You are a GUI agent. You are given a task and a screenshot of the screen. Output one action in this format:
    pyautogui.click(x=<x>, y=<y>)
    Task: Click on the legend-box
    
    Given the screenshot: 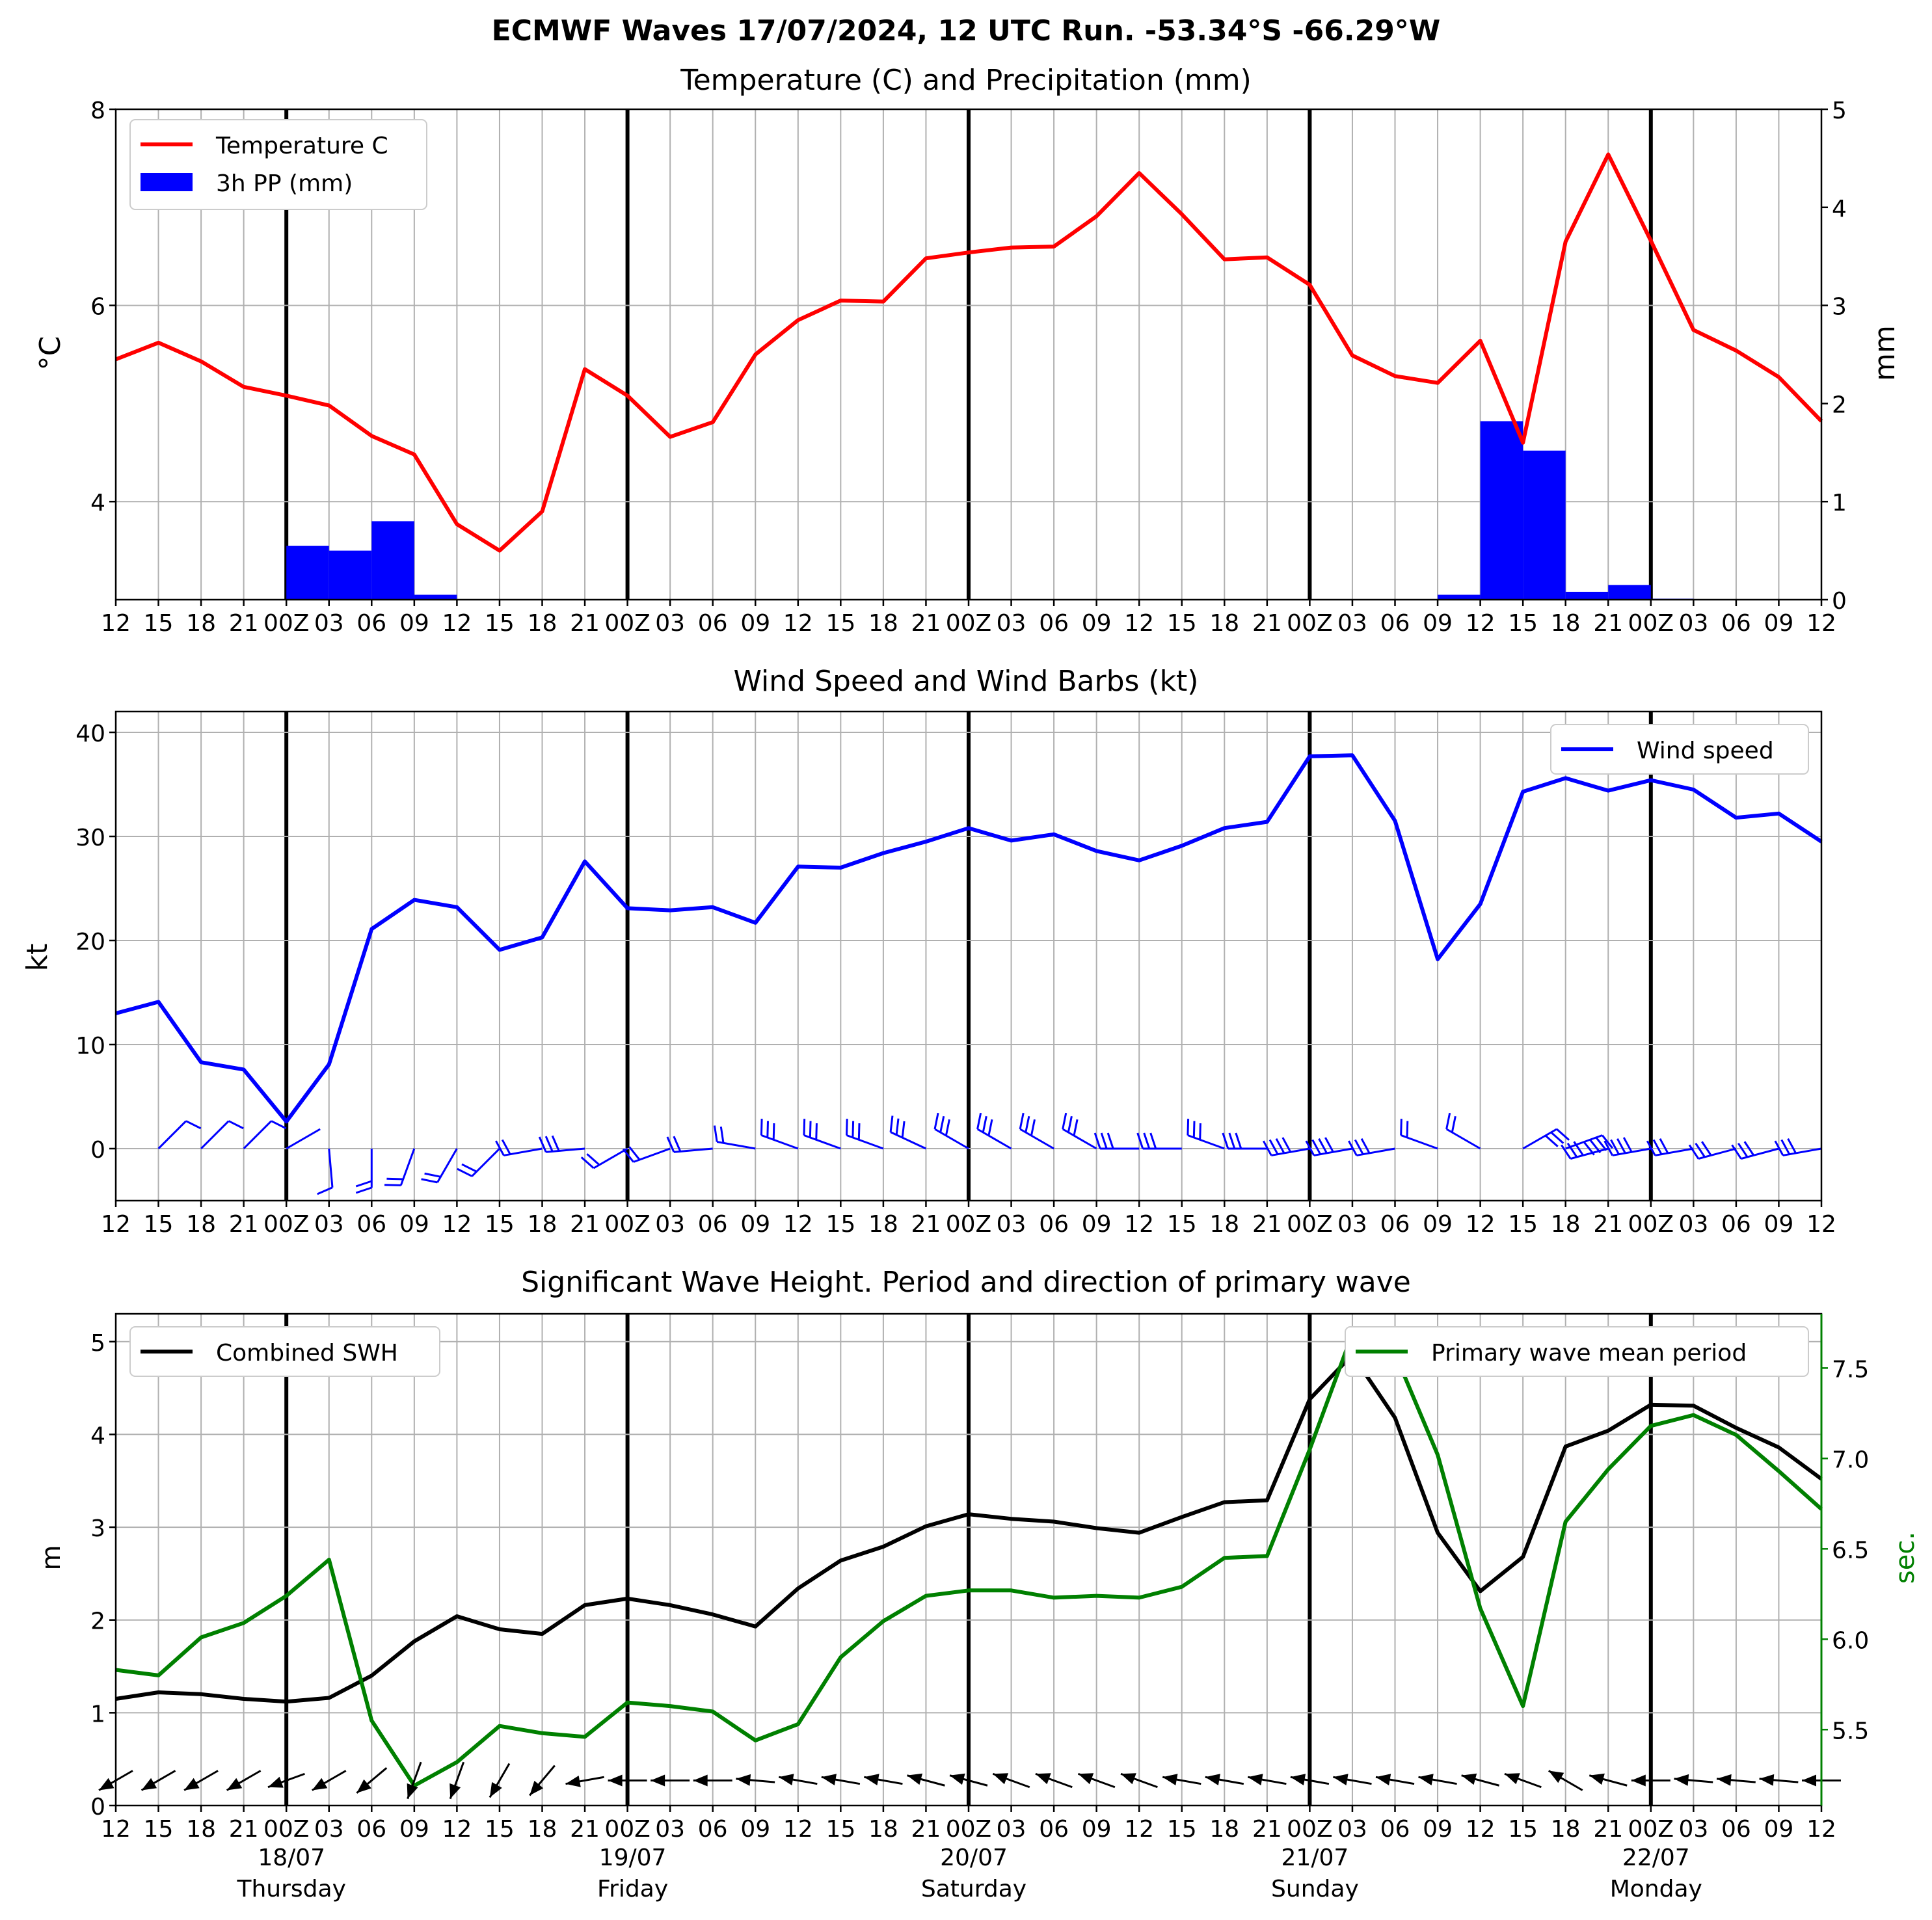 What is the action you would take?
    pyautogui.click(x=1679, y=749)
    